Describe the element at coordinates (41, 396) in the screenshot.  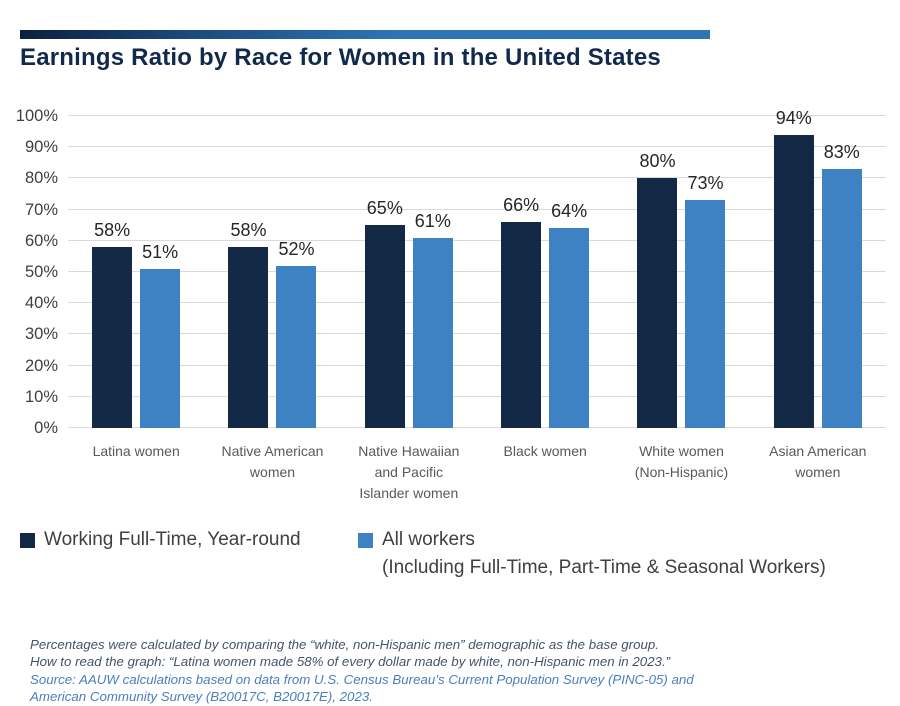
I see `y-tick-label-10: 10%` at that location.